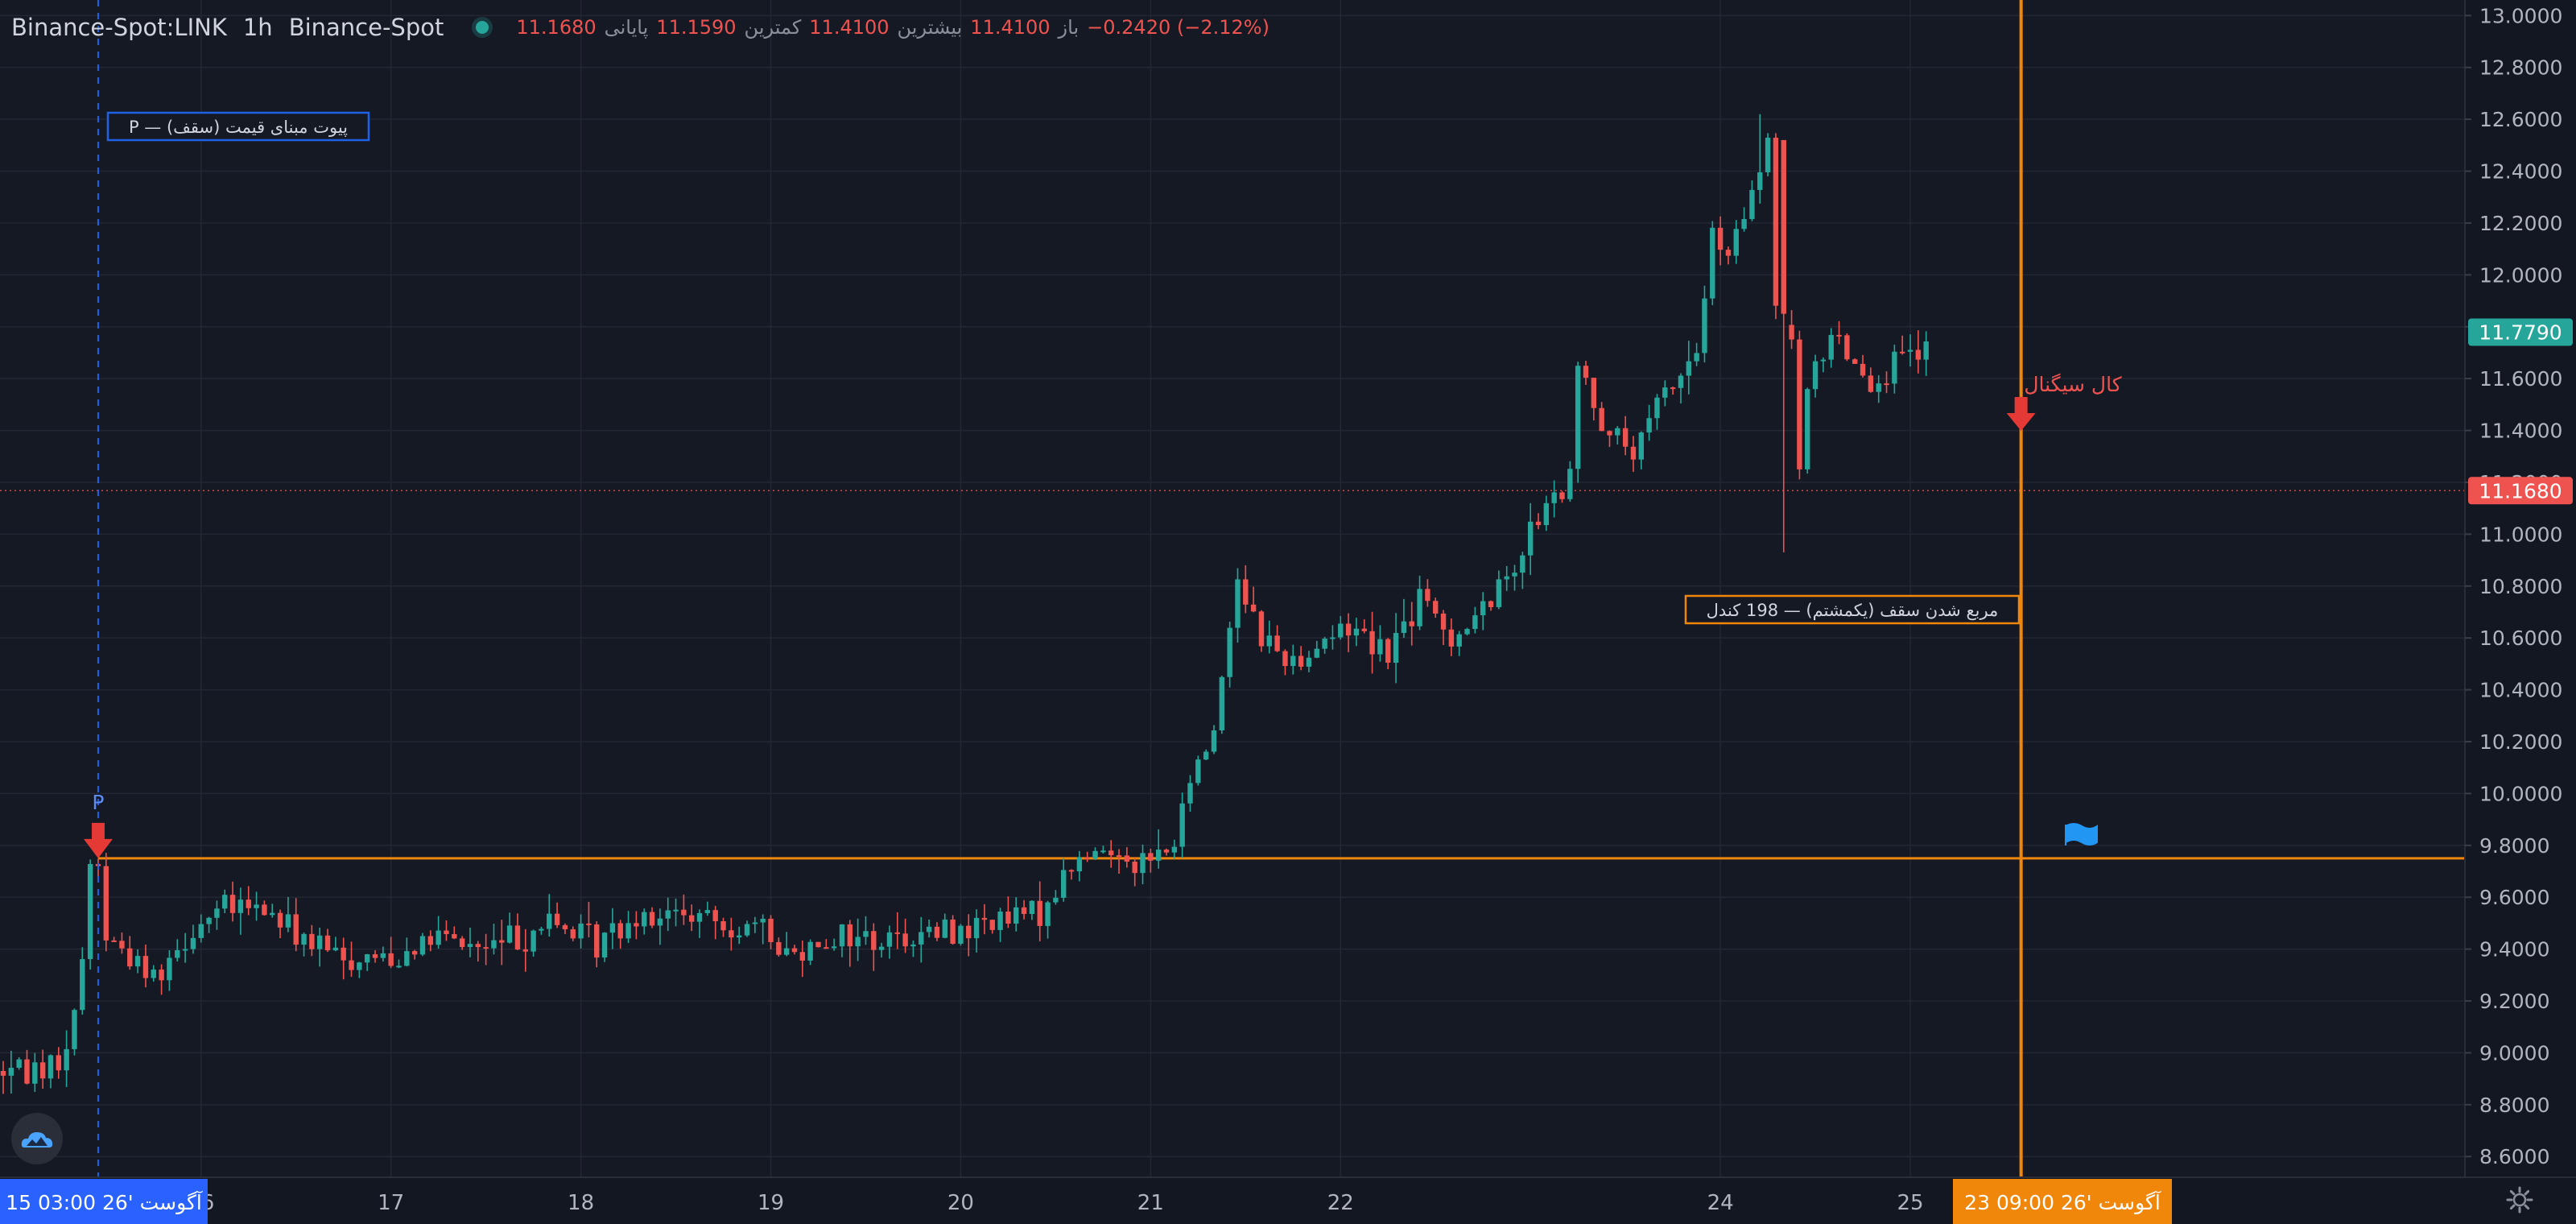 This screenshot has width=2576, height=1224. I want to click on squared-annotation-text: مربع شدن سقف (یکمشتم) — 198 کندل, so click(1853, 611).